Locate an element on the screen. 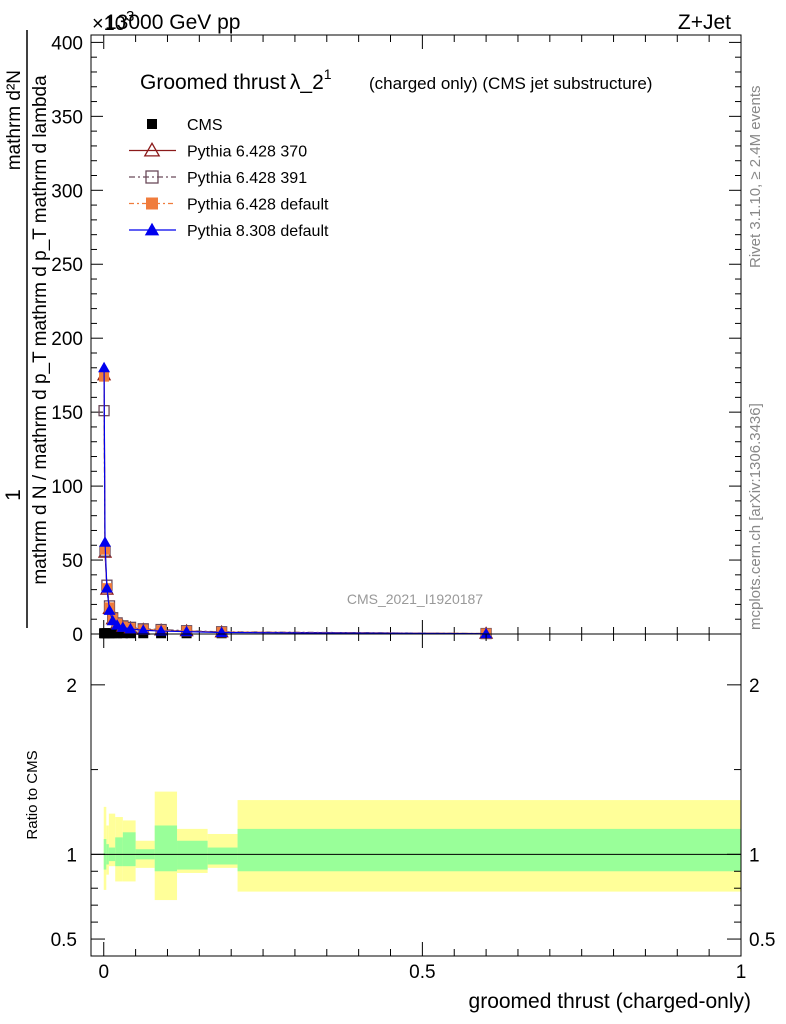  legend-label: Pythia 6.428 370 is located at coordinates (247, 152).